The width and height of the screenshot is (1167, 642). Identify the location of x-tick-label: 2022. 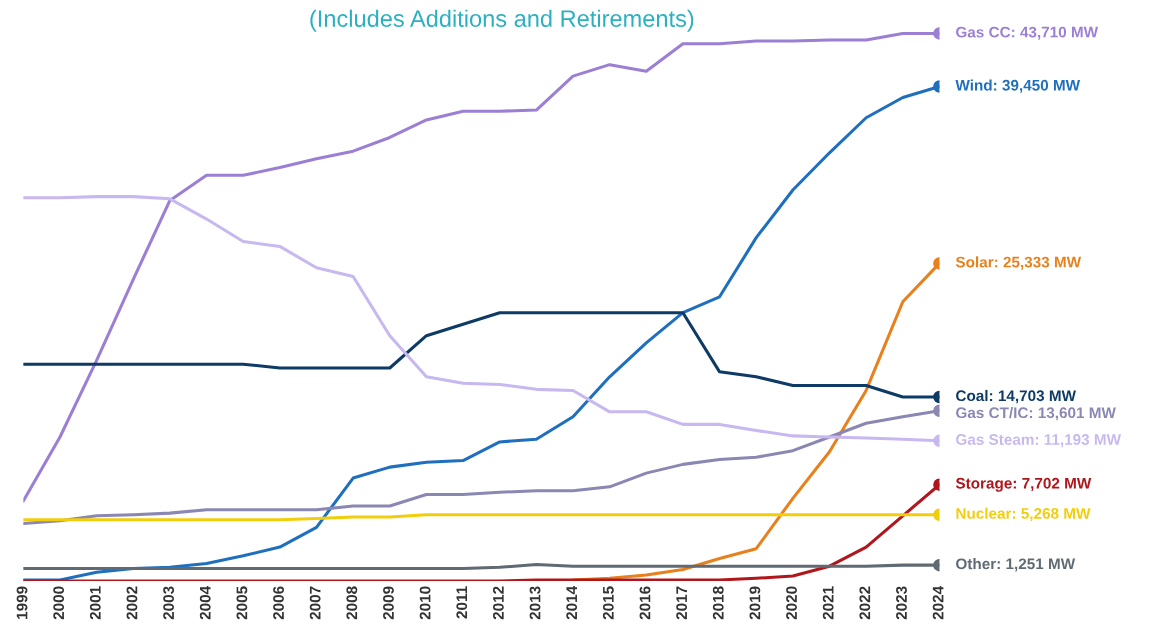
(865, 603).